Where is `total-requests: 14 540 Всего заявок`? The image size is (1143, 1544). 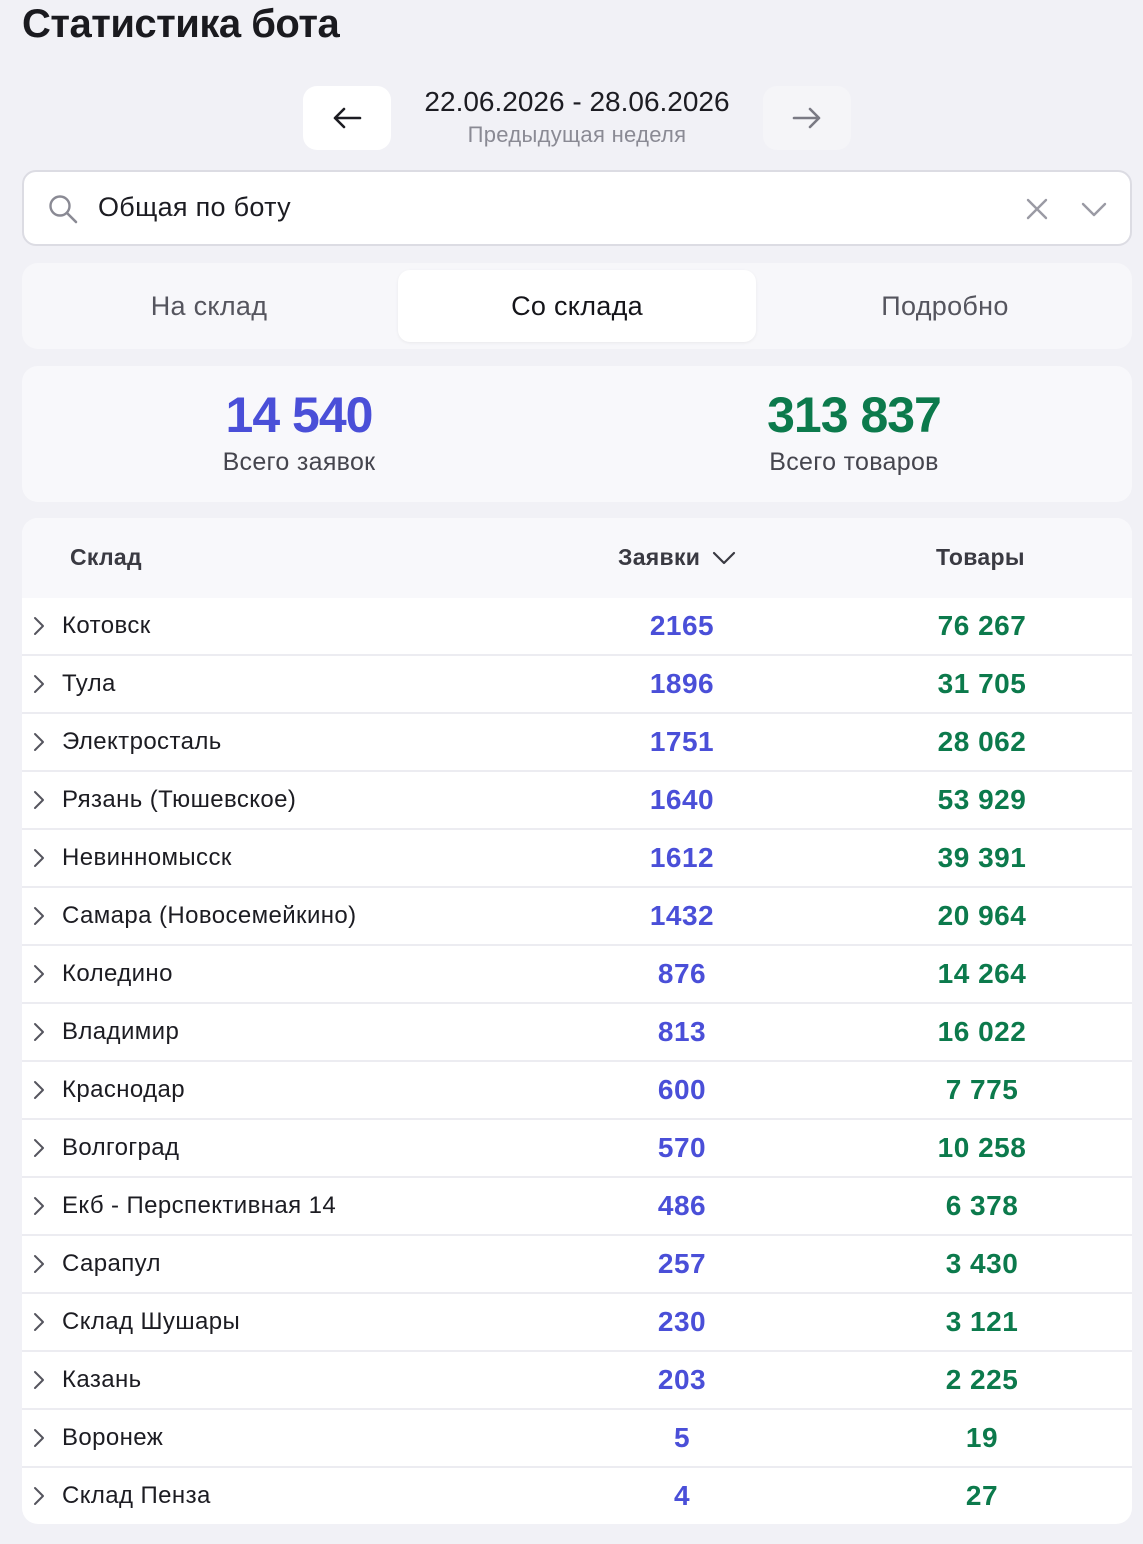
total-requests: 14 540 Всего заявок is located at coordinates (299, 431).